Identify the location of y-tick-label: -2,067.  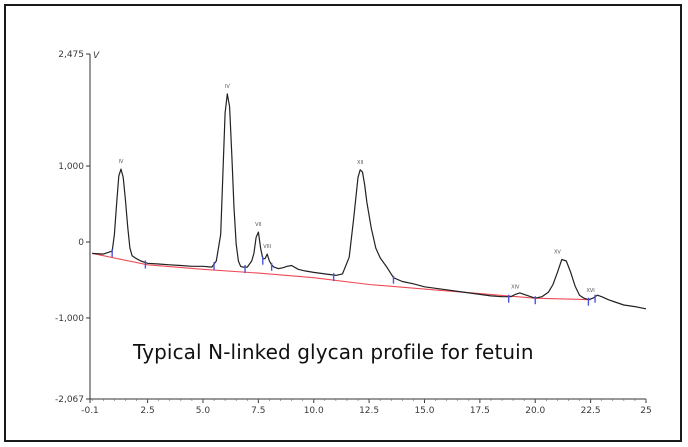
(69, 400).